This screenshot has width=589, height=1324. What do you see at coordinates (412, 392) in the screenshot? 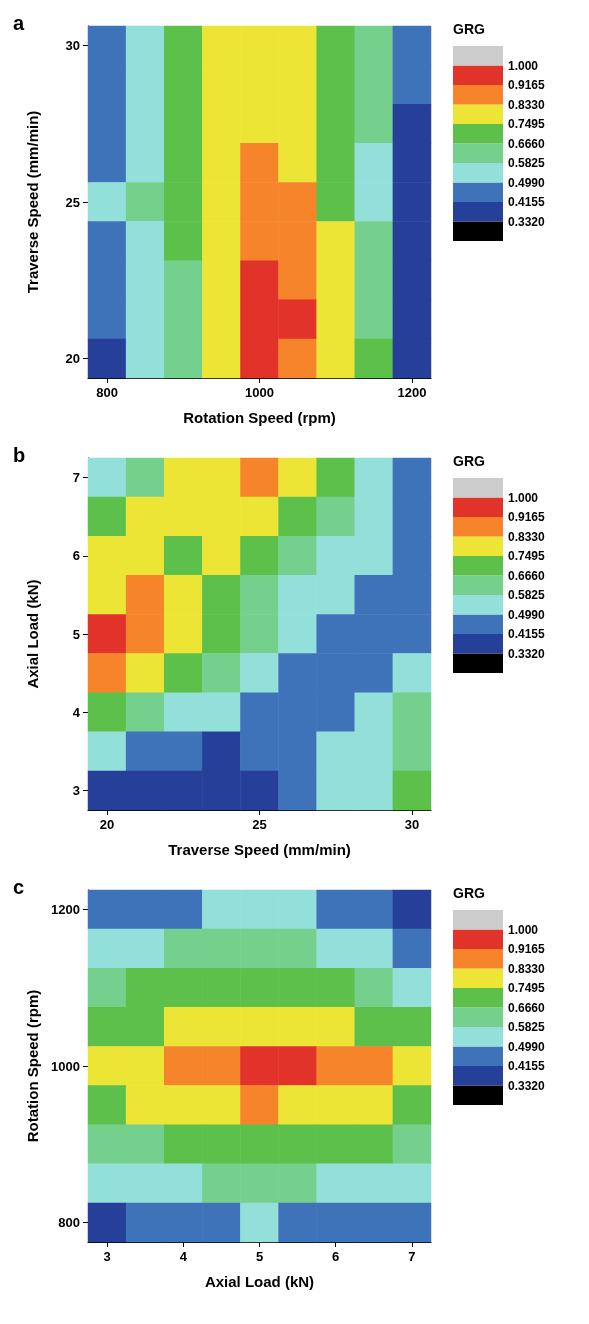
I see `x-tick-label: 1200` at bounding box center [412, 392].